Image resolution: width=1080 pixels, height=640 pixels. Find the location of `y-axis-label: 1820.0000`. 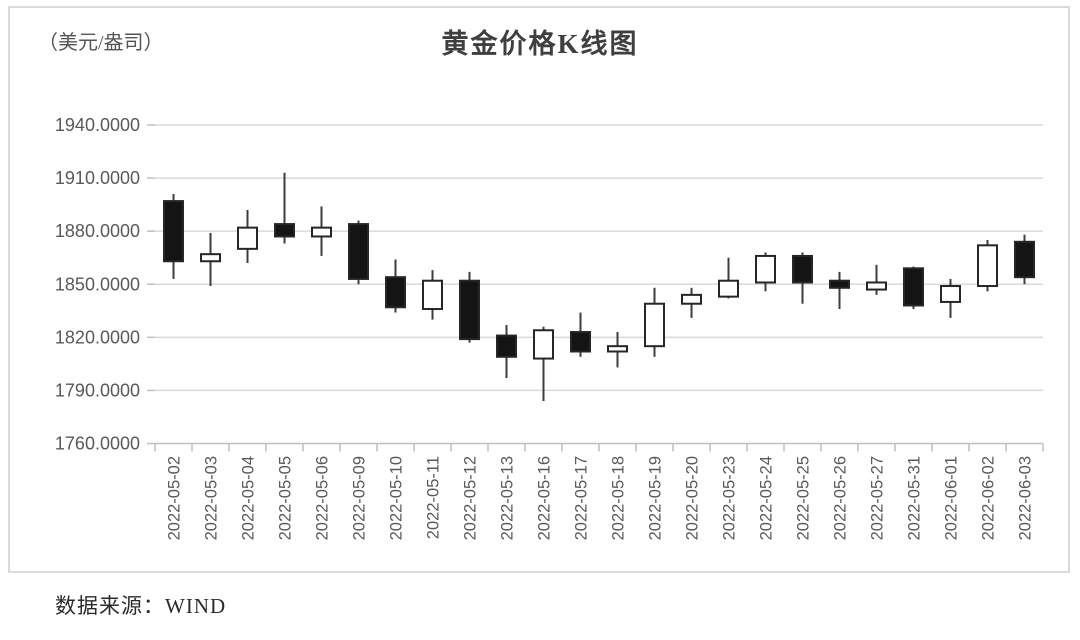

y-axis-label: 1820.0000 is located at coordinates (97, 337).